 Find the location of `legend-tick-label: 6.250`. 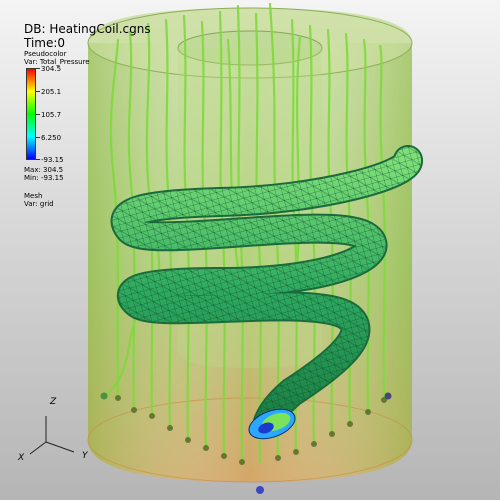

legend-tick-label: 6.250 is located at coordinates (51, 138).